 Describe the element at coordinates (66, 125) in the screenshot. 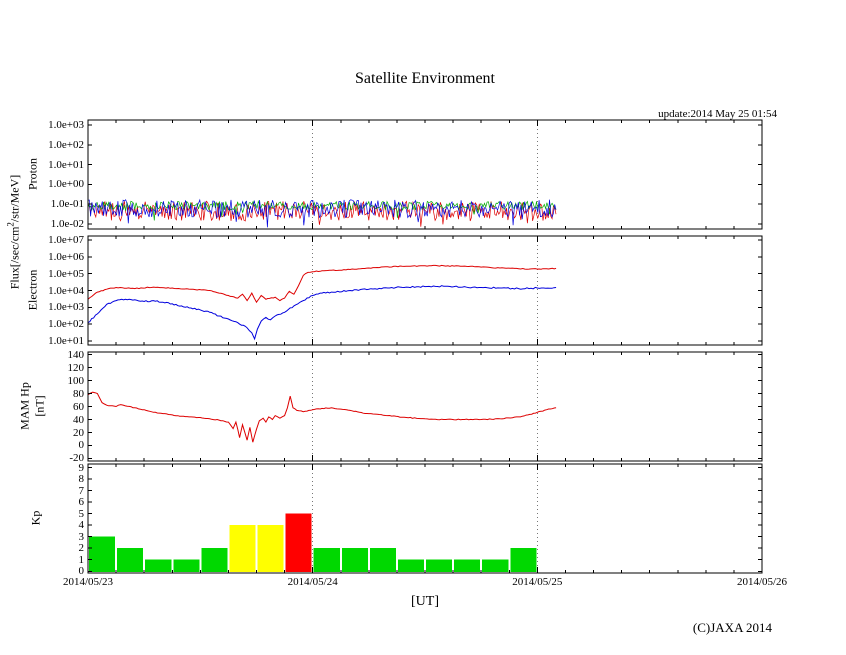

I see `proton-y-tick-label: 1.0e+03` at that location.